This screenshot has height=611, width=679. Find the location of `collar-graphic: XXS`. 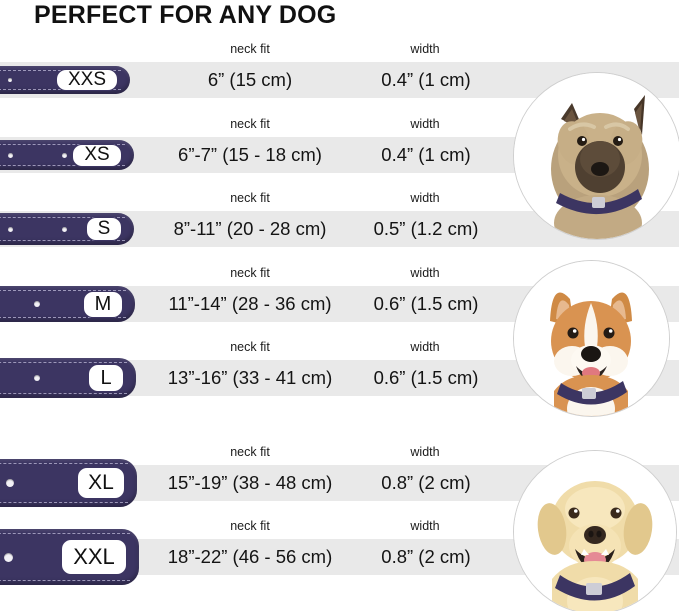

collar-graphic: XXS is located at coordinates (65, 80).